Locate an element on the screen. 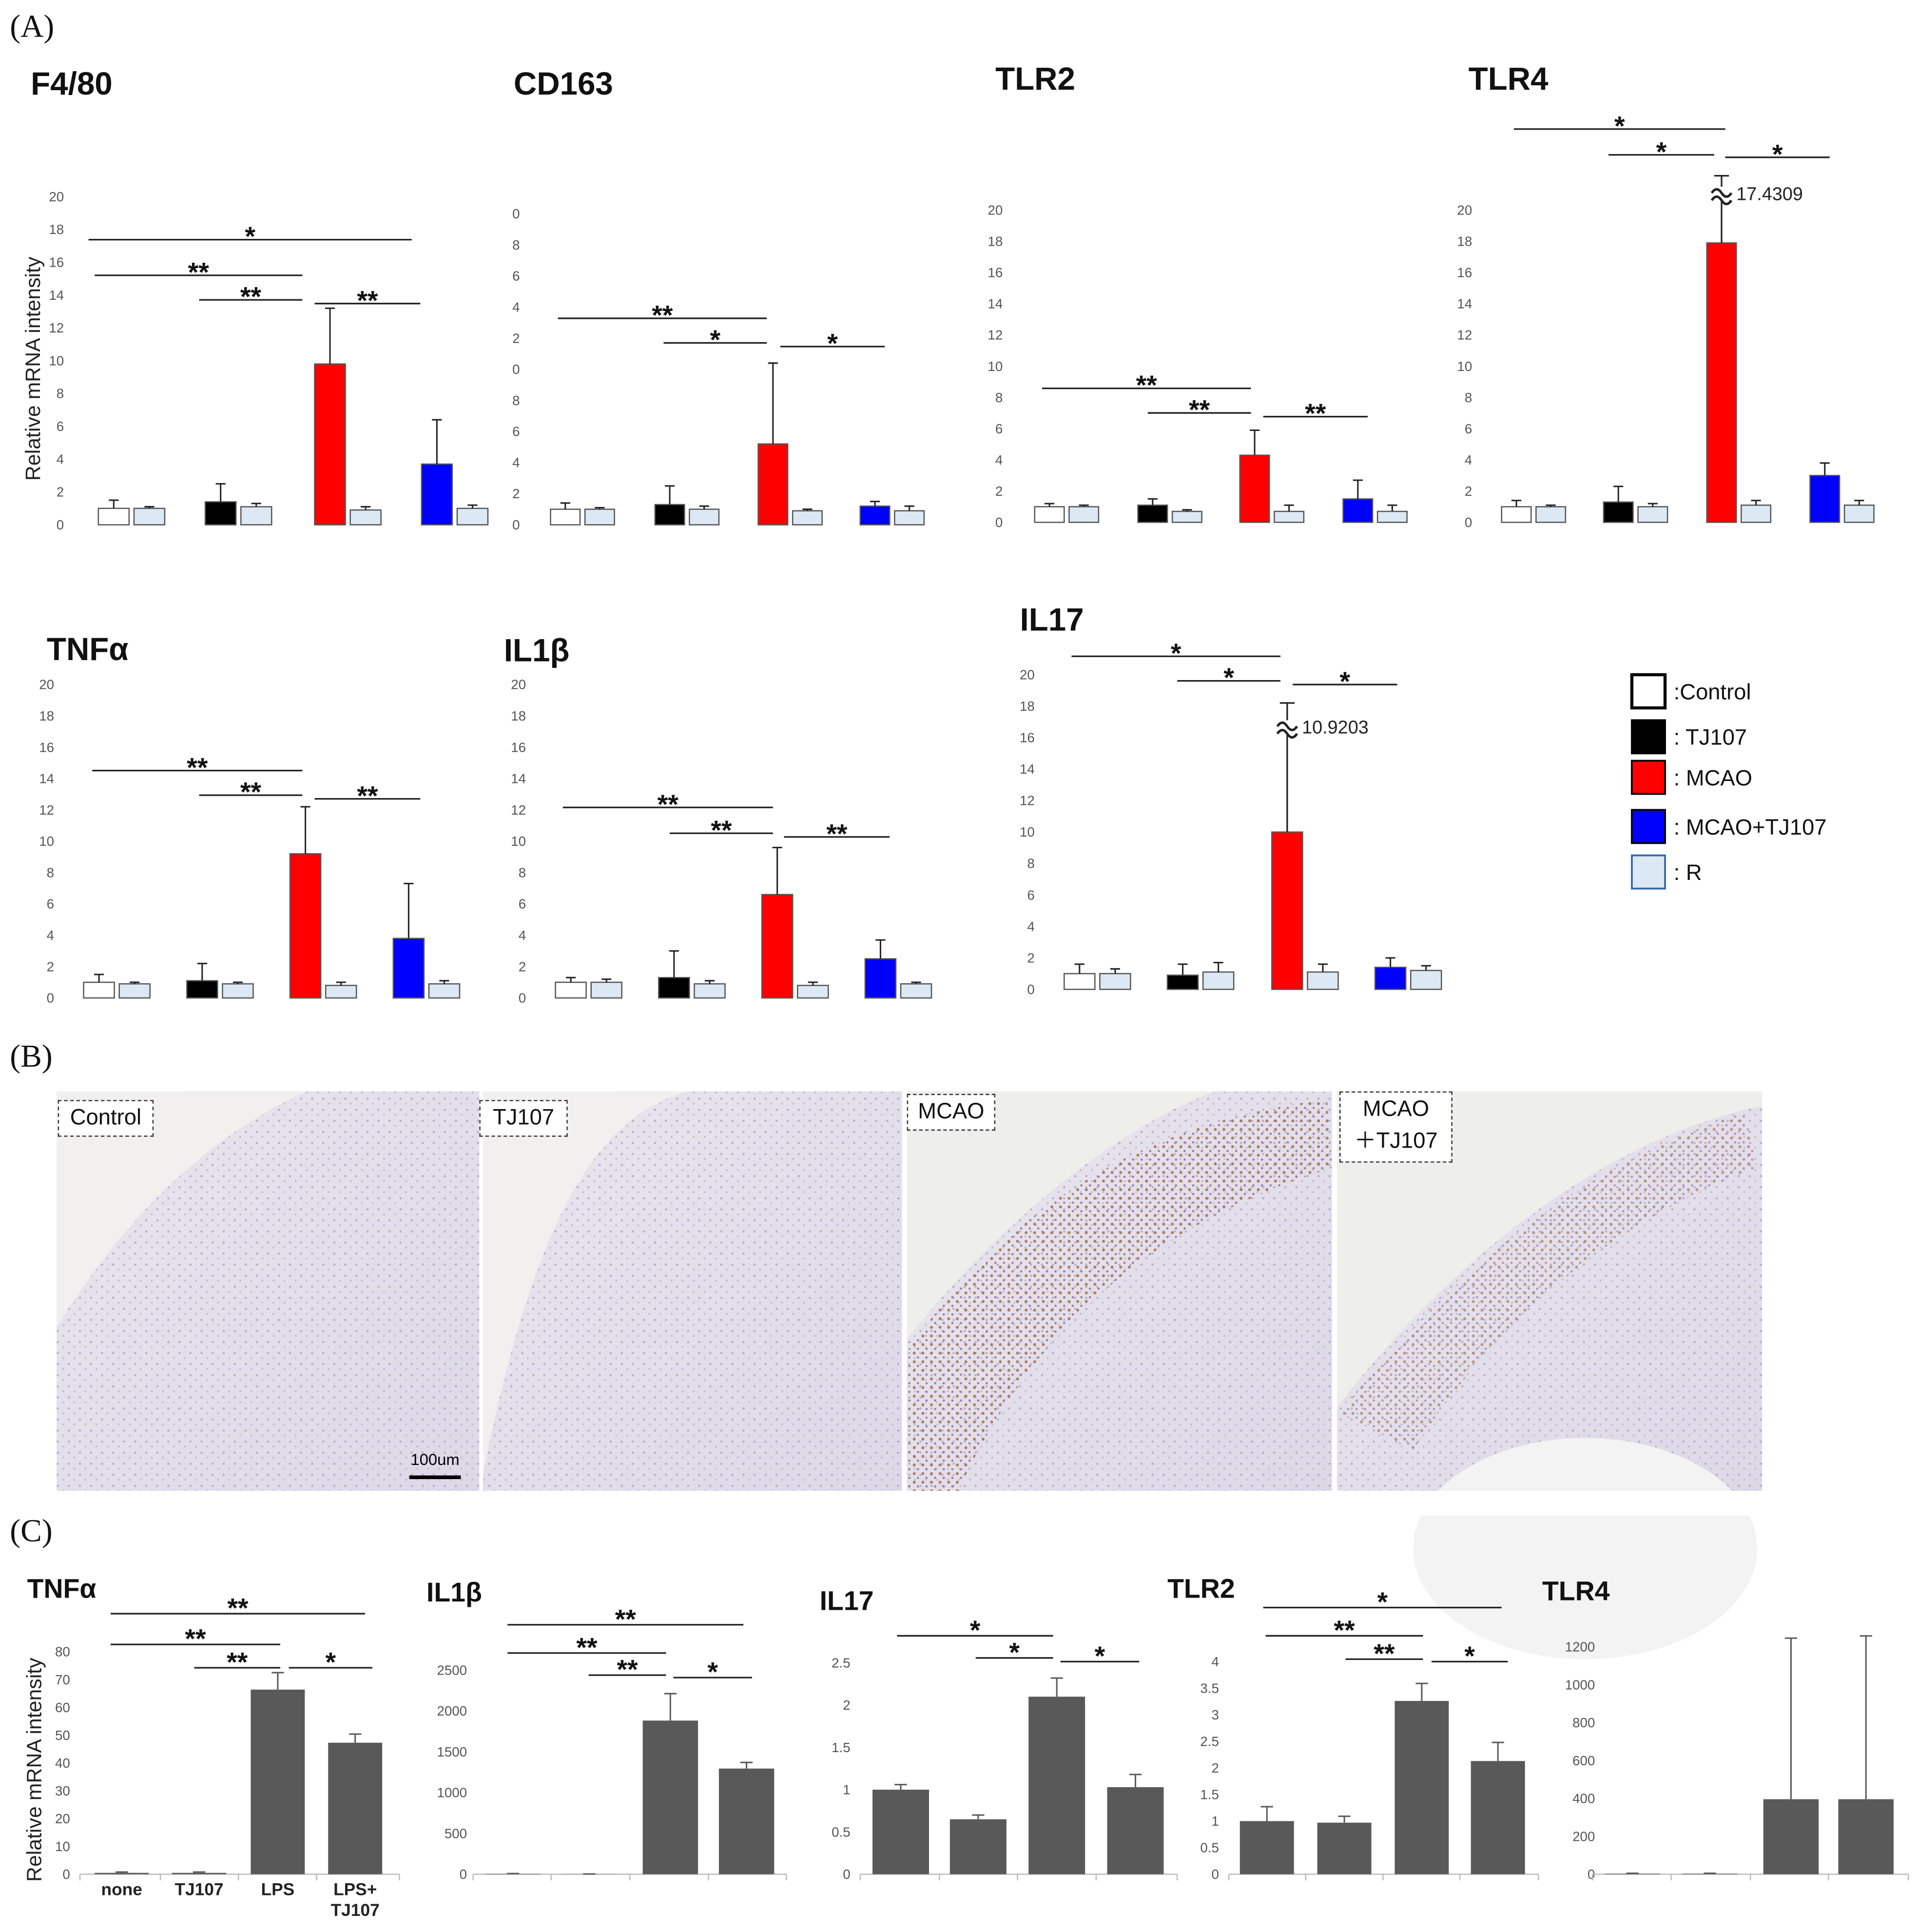 Image resolution: width=1917 pixels, height=1932 pixels. image-label-box: MCAO ＋TJ107 is located at coordinates (1395, 1127).